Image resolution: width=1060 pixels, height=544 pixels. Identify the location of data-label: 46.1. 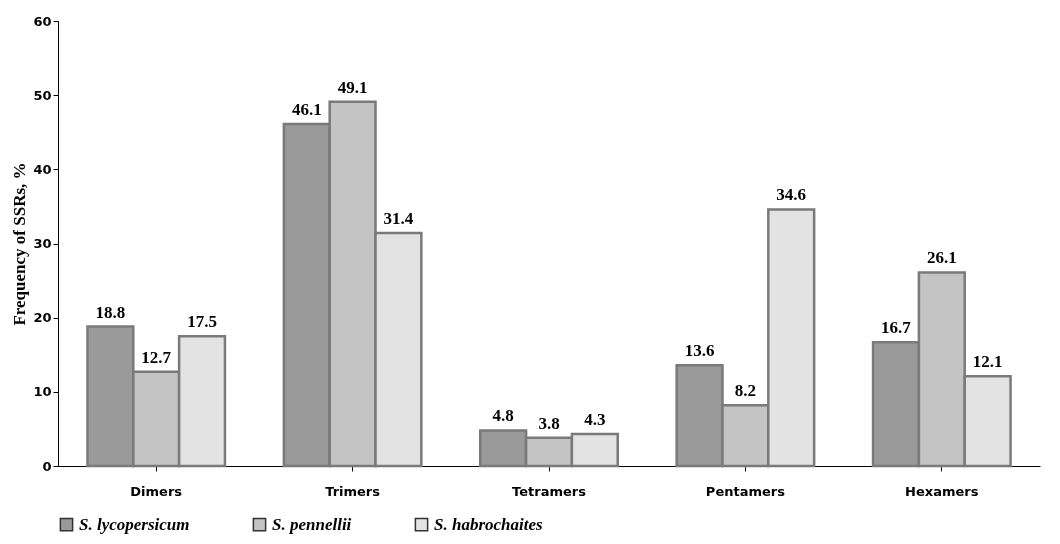
(306, 110).